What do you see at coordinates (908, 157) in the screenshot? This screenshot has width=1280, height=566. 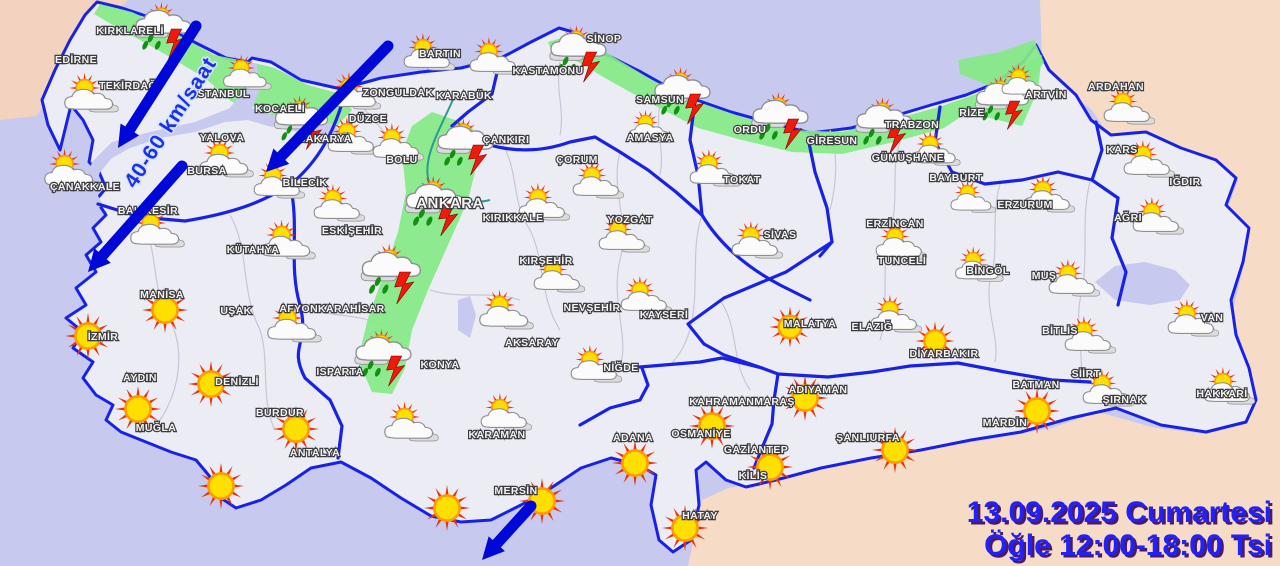 I see `city-label-g-m-hane: GÜMÜŞHANE` at bounding box center [908, 157].